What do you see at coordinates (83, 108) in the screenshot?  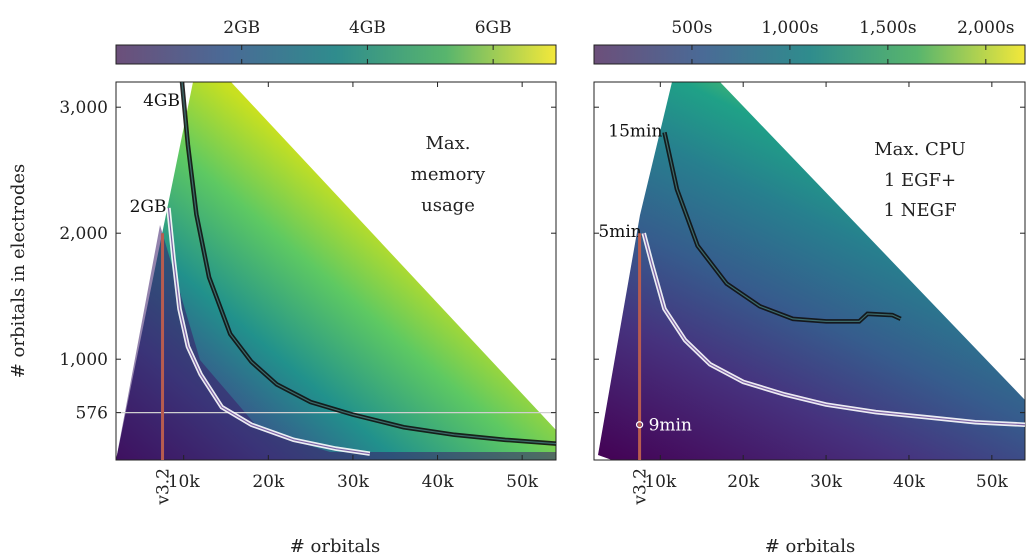 I see `y-tick-label: 3,000` at bounding box center [83, 108].